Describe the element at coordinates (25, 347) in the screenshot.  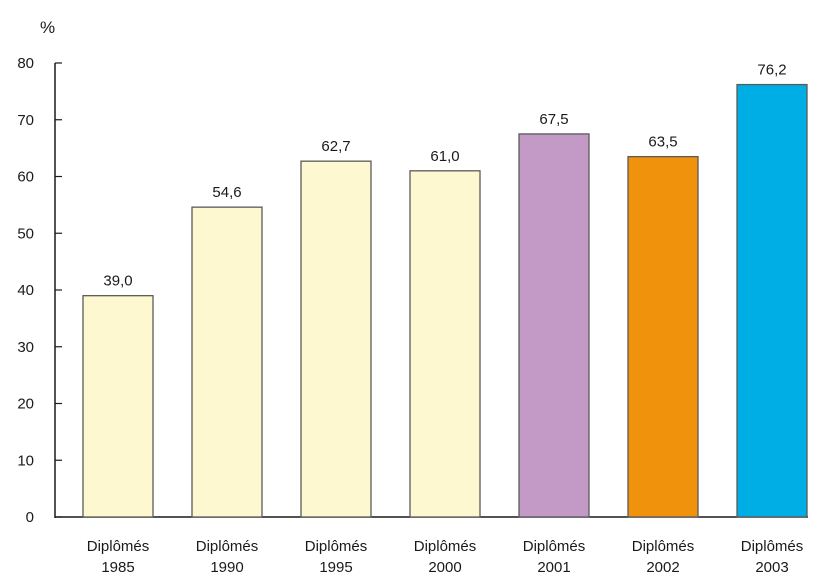
I see `y-tick-label: 30` at that location.